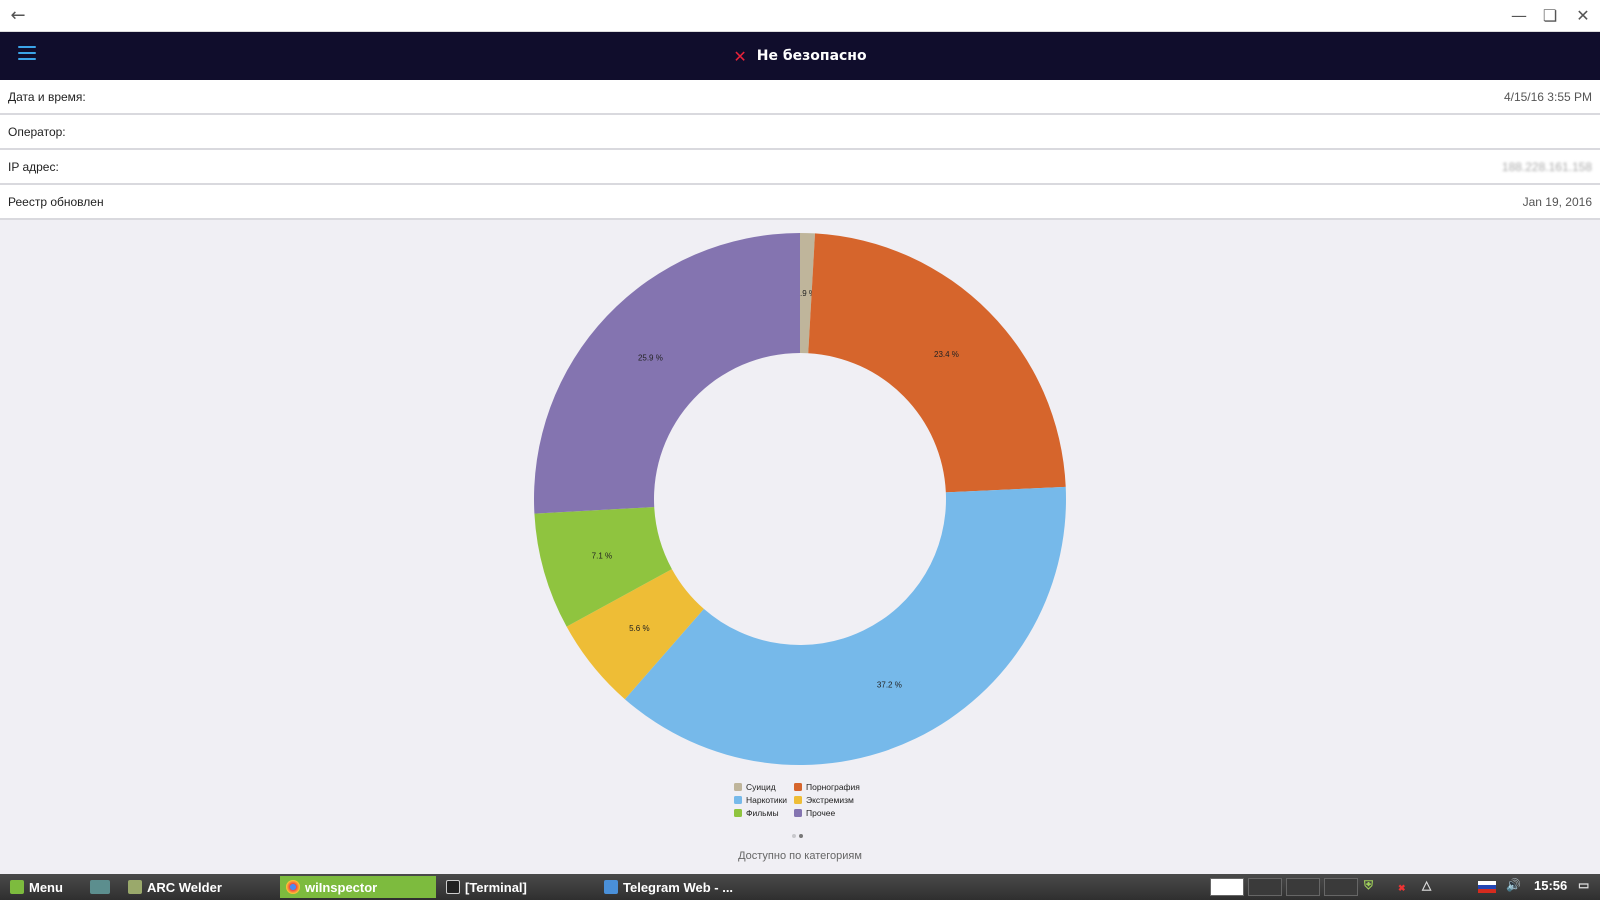 The height and width of the screenshot is (900, 1600). Describe the element at coordinates (800, 856) in the screenshot. I see `chart-caption: Доступно по категориям` at that location.